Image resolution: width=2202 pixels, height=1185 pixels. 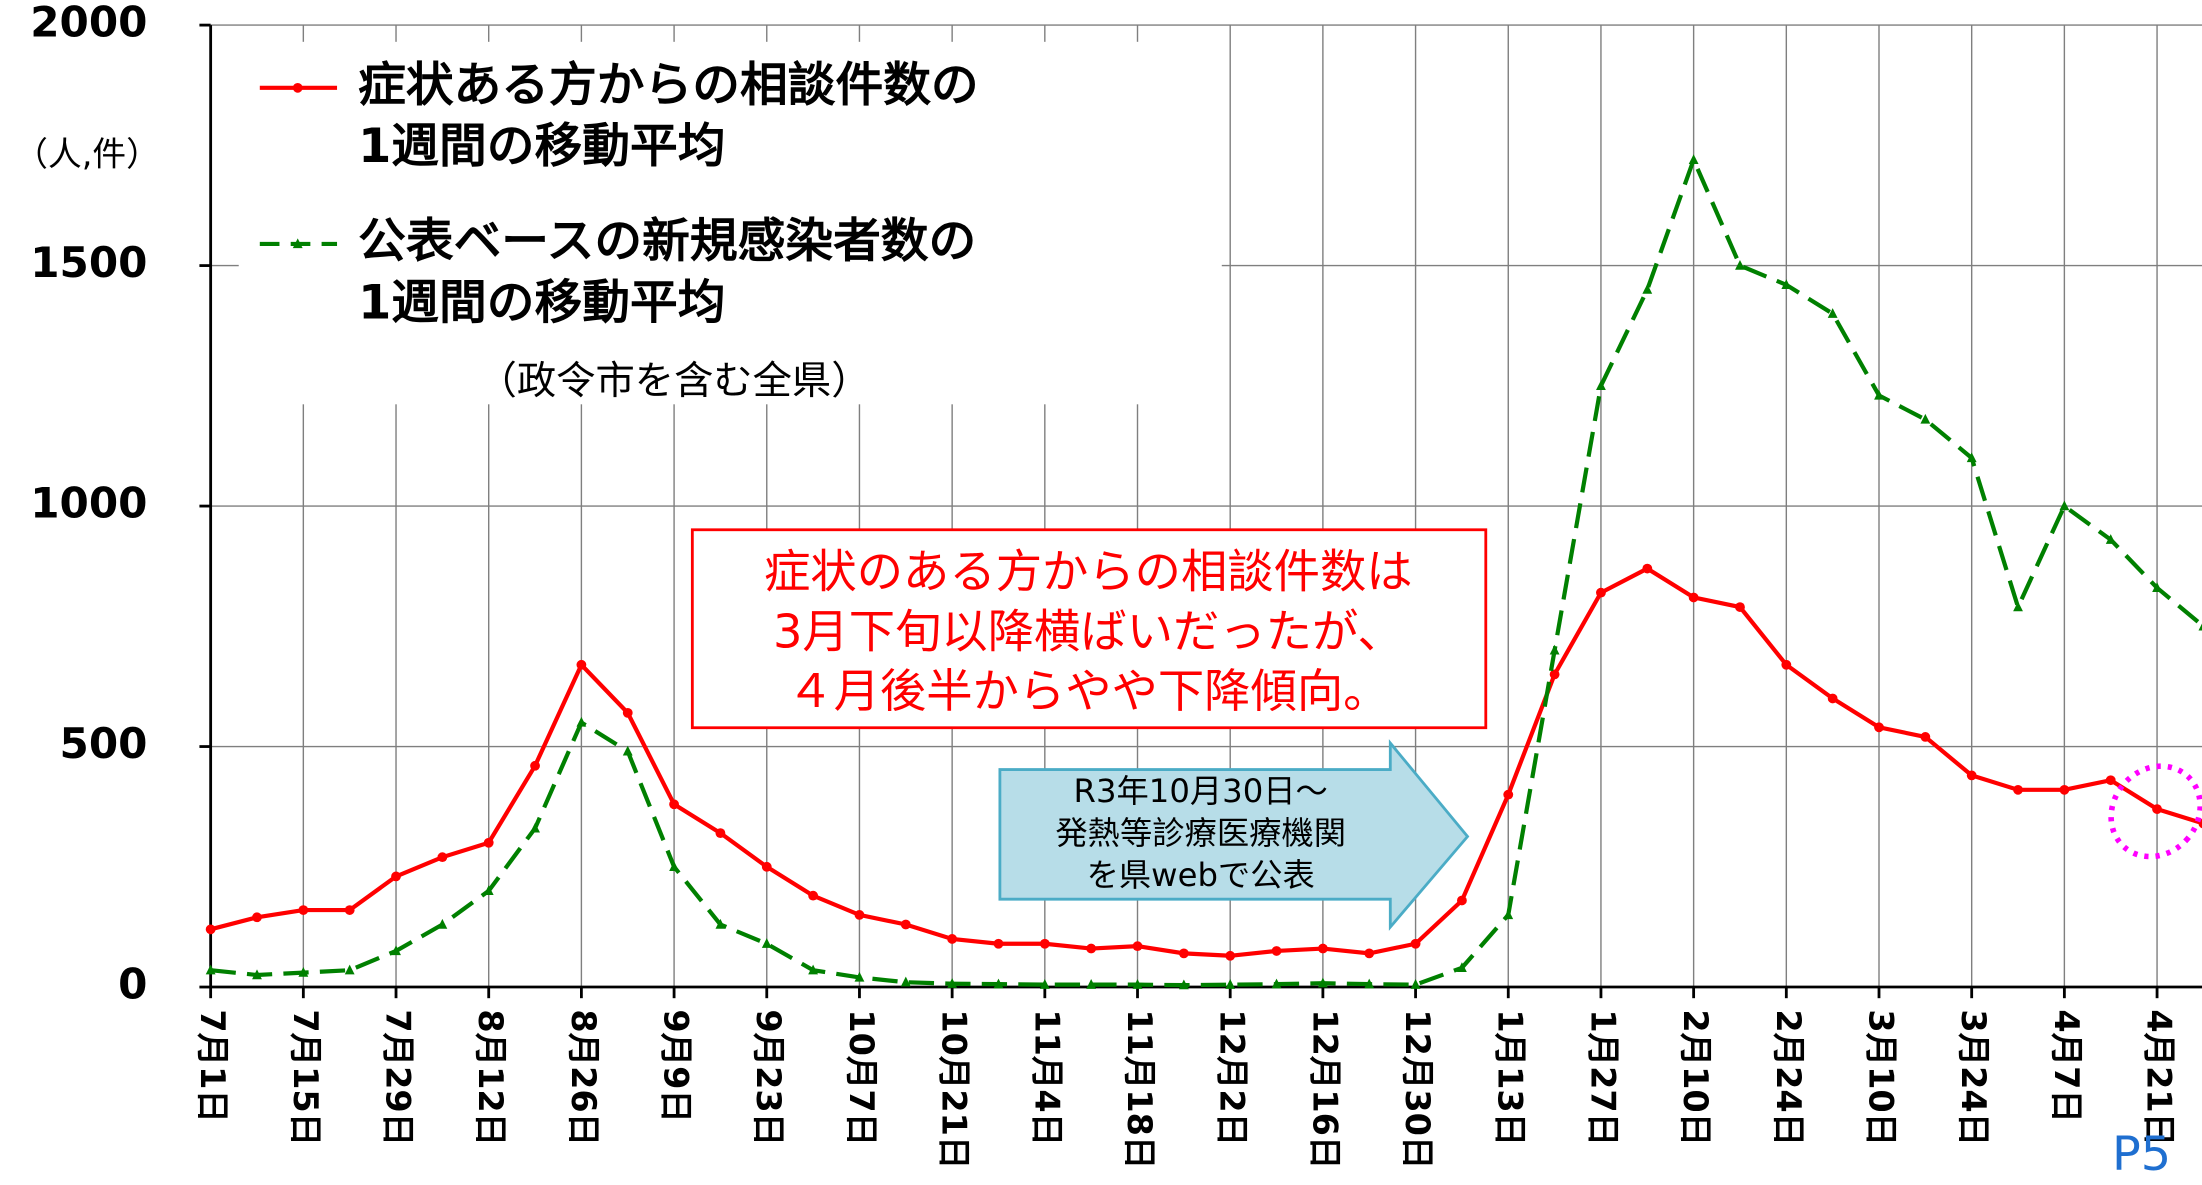 I want to click on page-number: P5, so click(x=2141, y=1154).